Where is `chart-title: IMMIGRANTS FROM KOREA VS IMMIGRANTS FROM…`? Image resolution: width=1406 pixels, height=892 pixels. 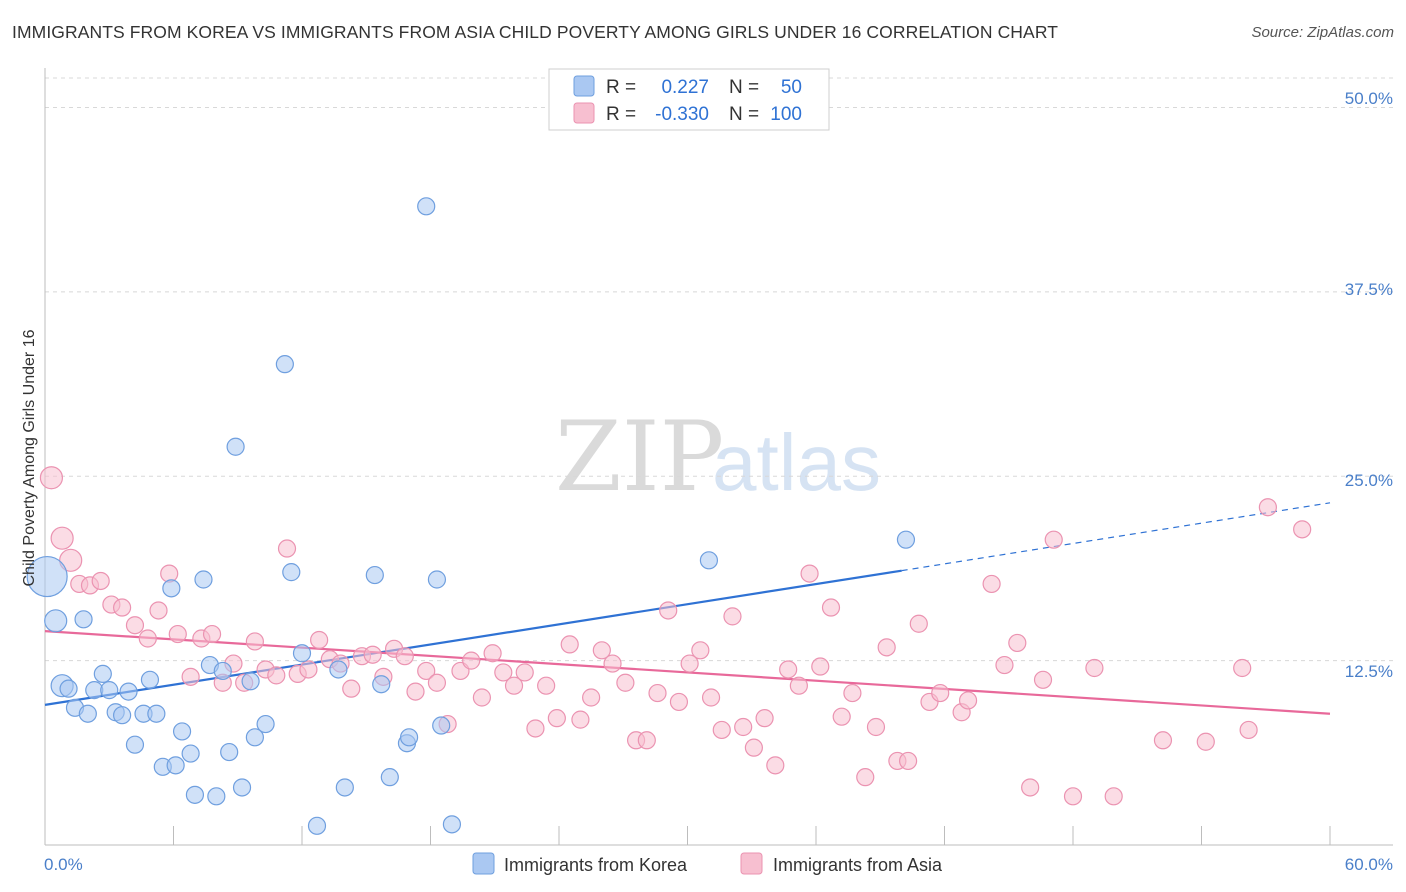
chart-title: IMMIGRANTS FROM KOREA VS IMMIGRANTS FROM… is located at coordinates (535, 32).